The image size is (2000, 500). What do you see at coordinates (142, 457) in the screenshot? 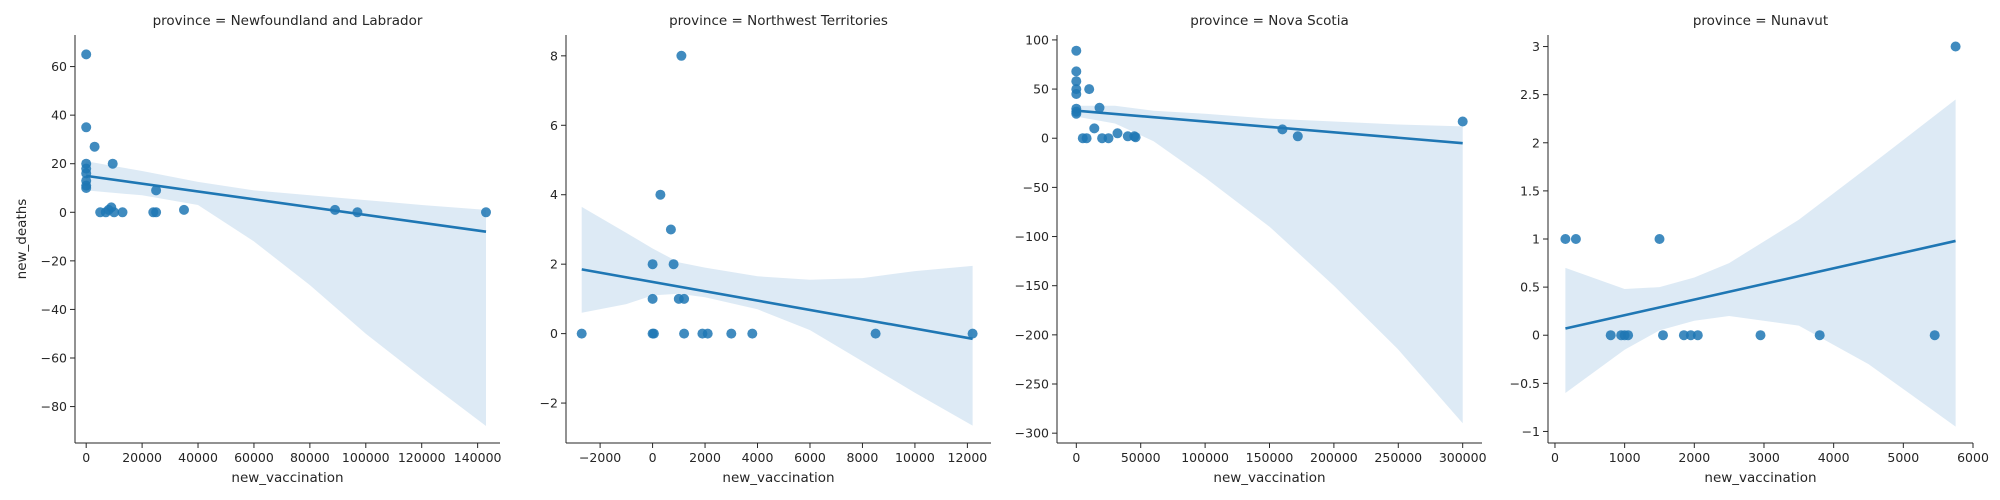
I see `x-tick-label: 20000` at bounding box center [142, 457].